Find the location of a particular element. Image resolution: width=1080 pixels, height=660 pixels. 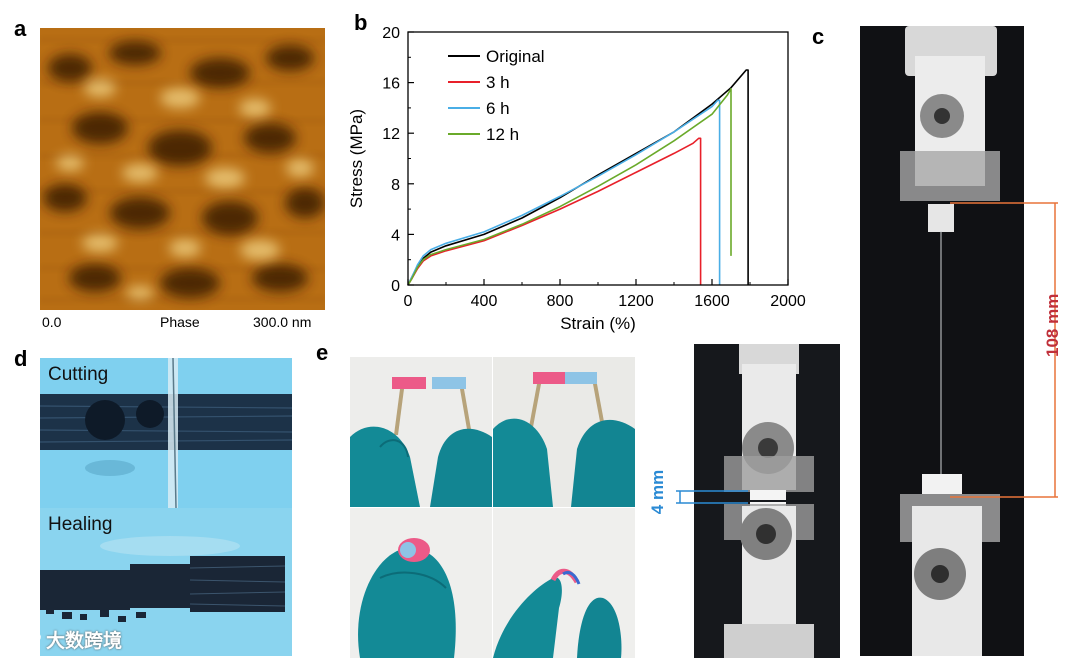

healing-micrograph: Healing is located at coordinates (166, 582).